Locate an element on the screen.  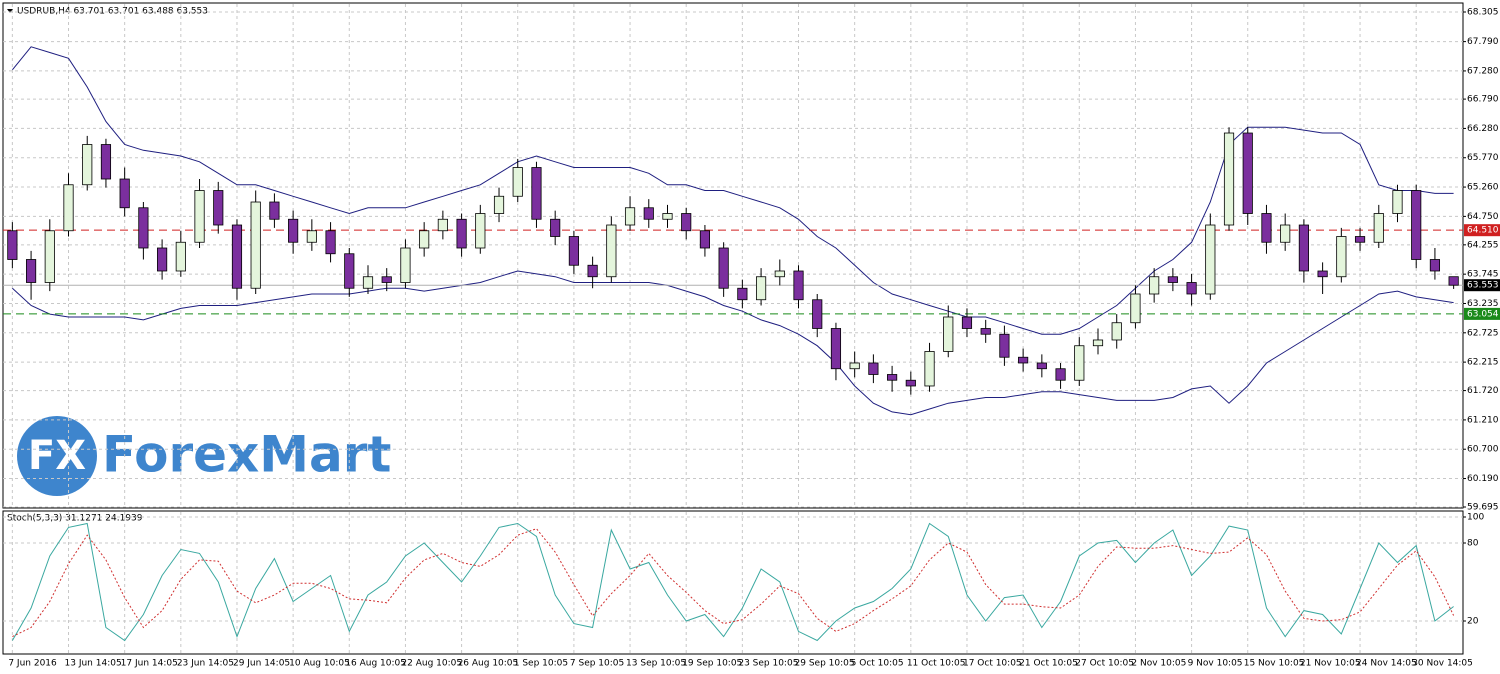
y-tick-label: 67.280 is located at coordinates (1483, 71).